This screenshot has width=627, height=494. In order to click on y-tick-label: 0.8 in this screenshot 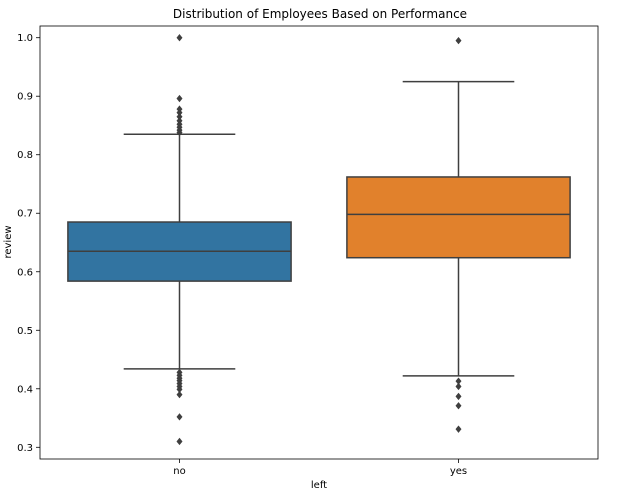, I will do `click(25, 155)`.